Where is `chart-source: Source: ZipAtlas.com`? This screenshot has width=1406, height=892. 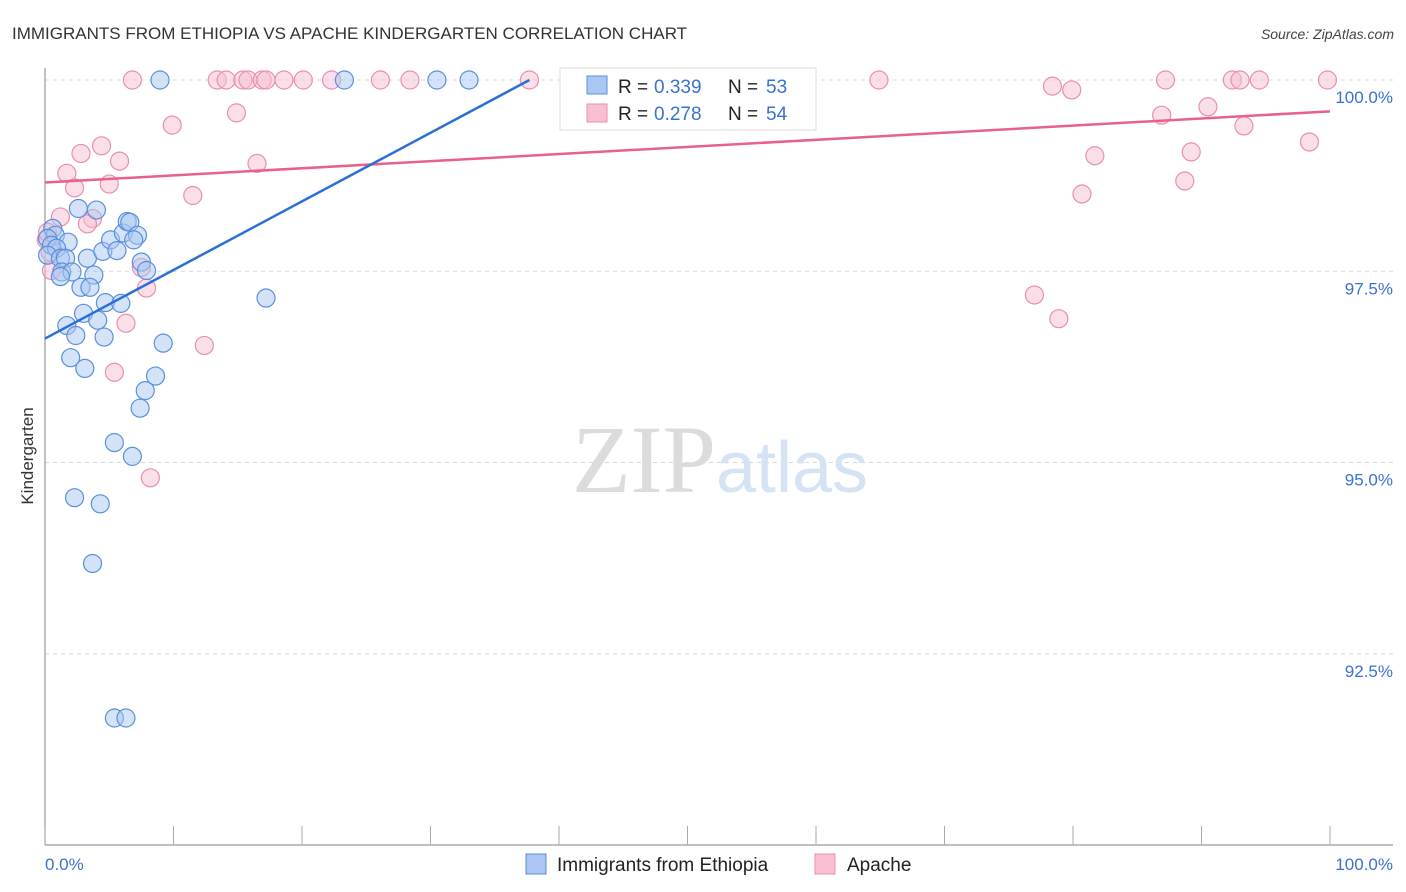 chart-source: Source: ZipAtlas.com is located at coordinates (1327, 34).